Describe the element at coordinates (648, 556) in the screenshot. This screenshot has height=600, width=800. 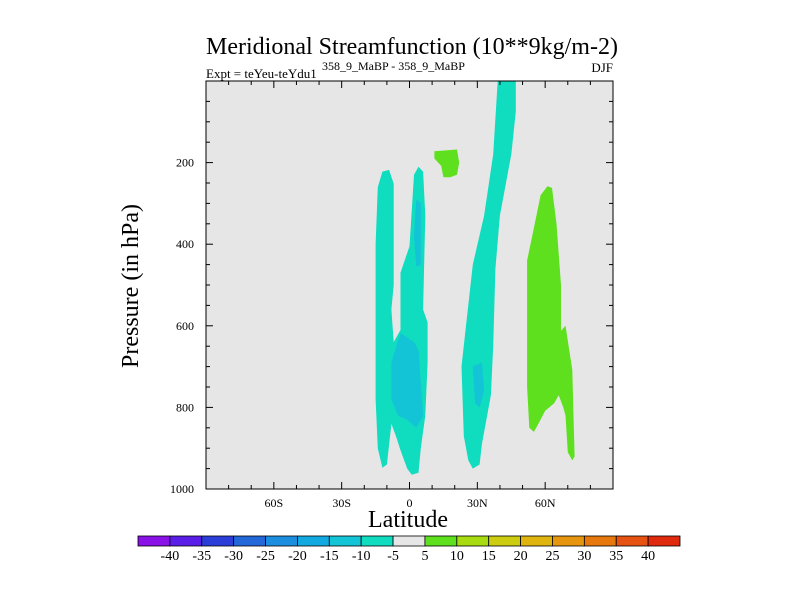
I see `colorbar-label: 40` at that location.